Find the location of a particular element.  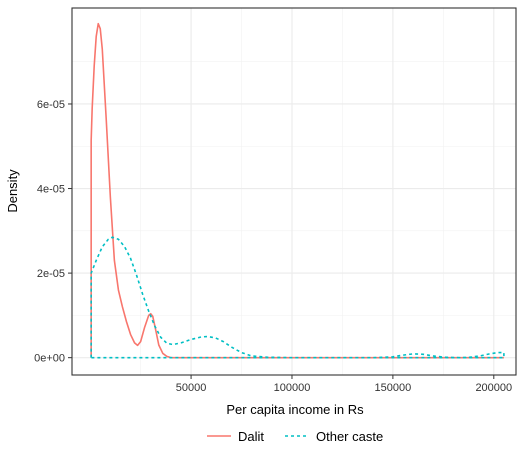

x-tick-label: 50000 is located at coordinates (191, 388).